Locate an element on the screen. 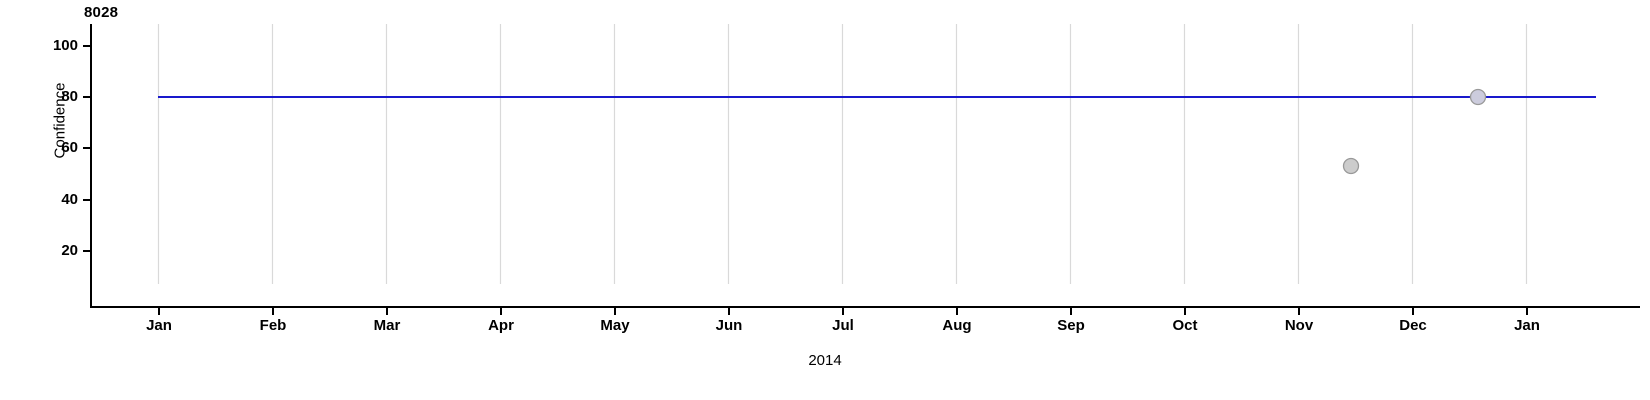 This screenshot has width=1650, height=400. x-tick-mark-jan-next is located at coordinates (1527, 311).